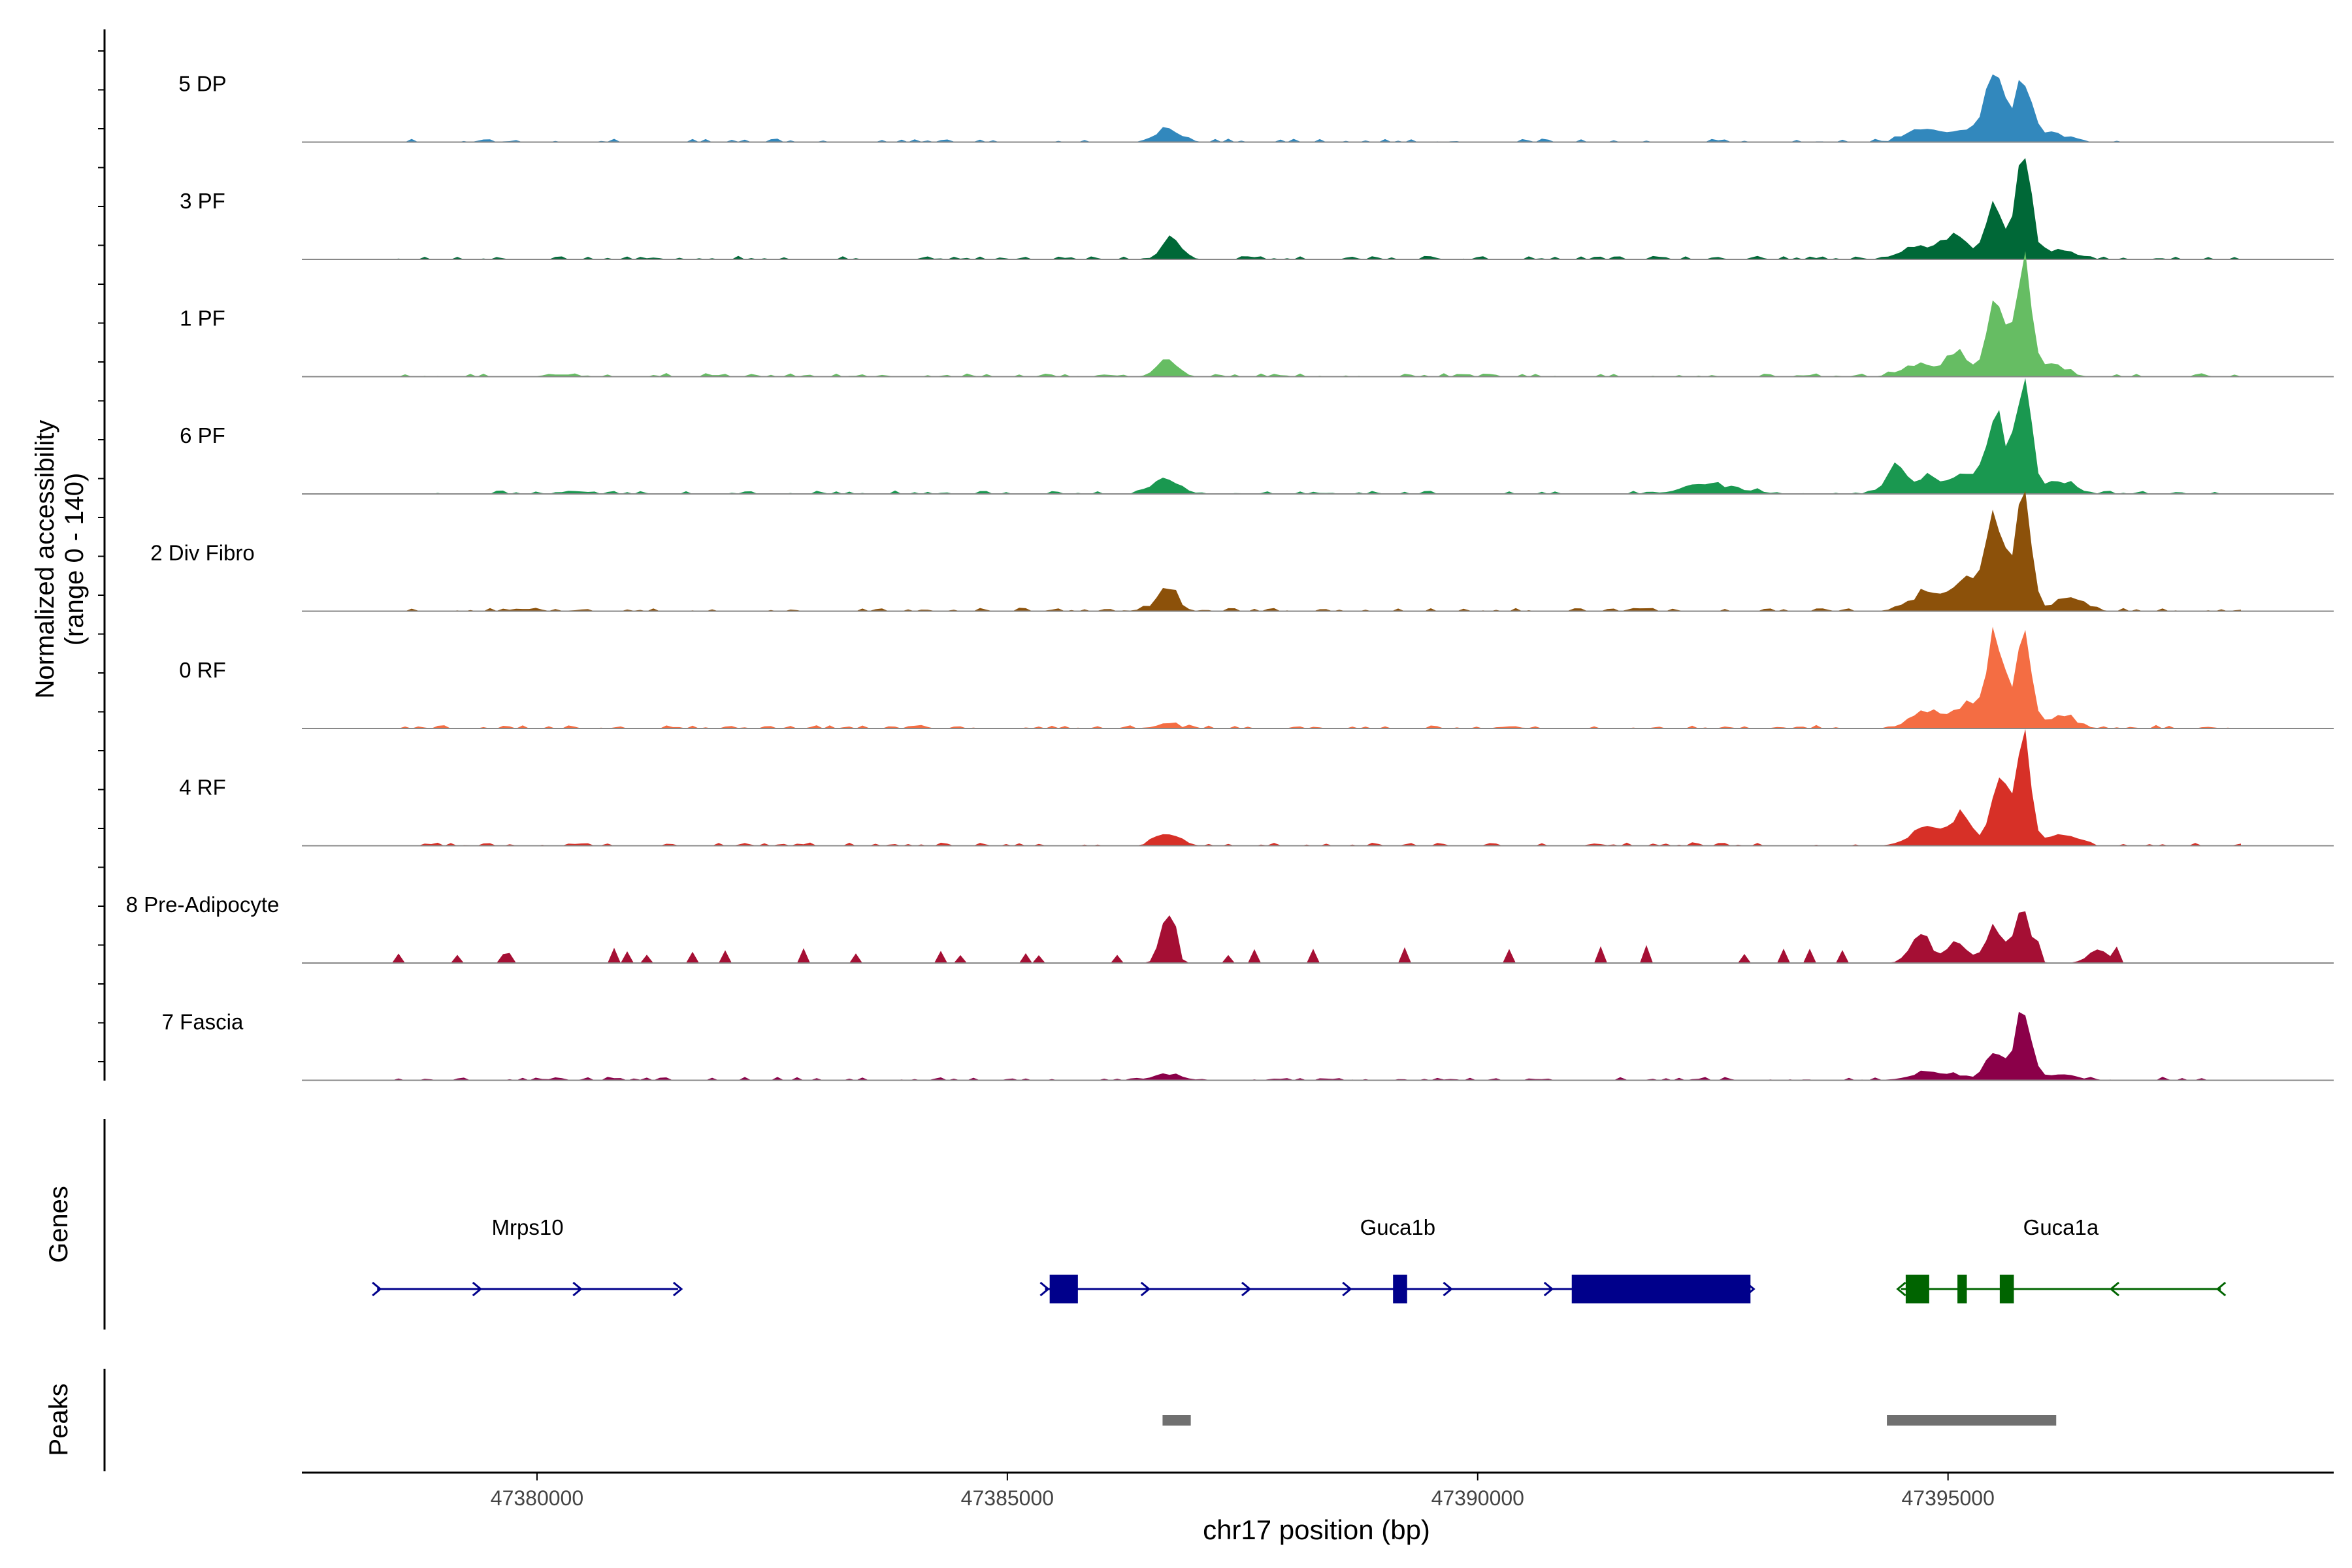 This screenshot has height=1568, width=2352. What do you see at coordinates (1947, 1498) in the screenshot?
I see `x-tick-label: 47395000` at bounding box center [1947, 1498].